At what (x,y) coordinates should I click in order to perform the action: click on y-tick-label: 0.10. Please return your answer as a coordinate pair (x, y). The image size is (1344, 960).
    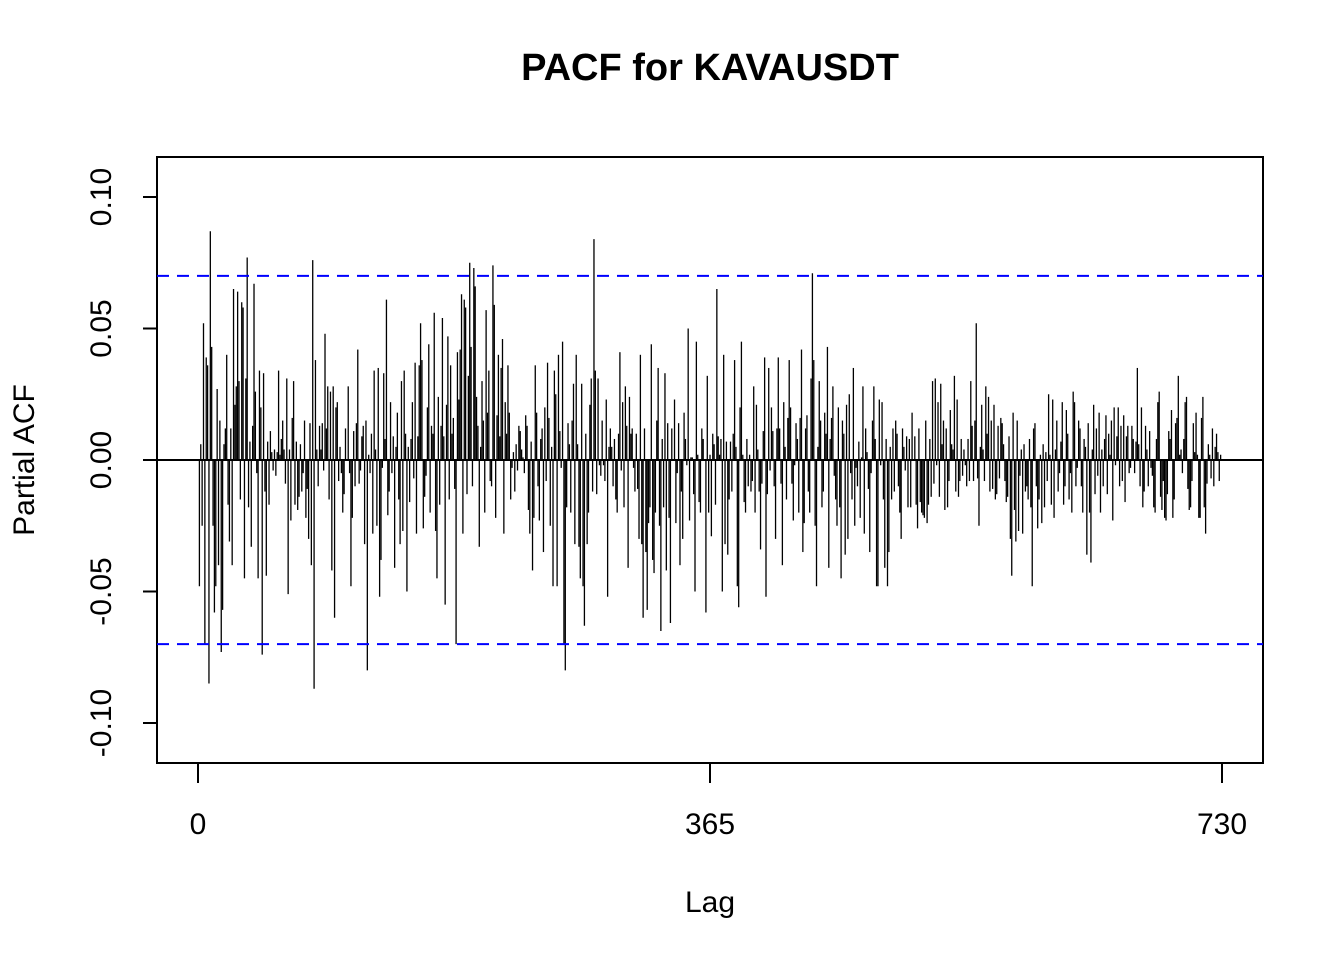
    Looking at the image, I should click on (101, 197).